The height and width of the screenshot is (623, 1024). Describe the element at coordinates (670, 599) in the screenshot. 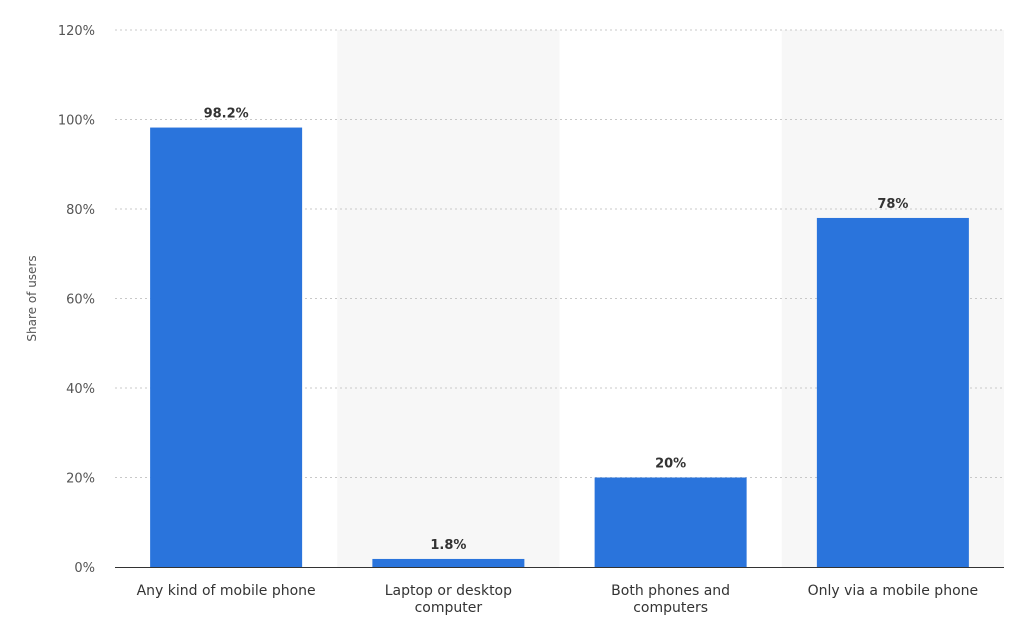

I see `x-tick-label: Both phones and computers` at that location.